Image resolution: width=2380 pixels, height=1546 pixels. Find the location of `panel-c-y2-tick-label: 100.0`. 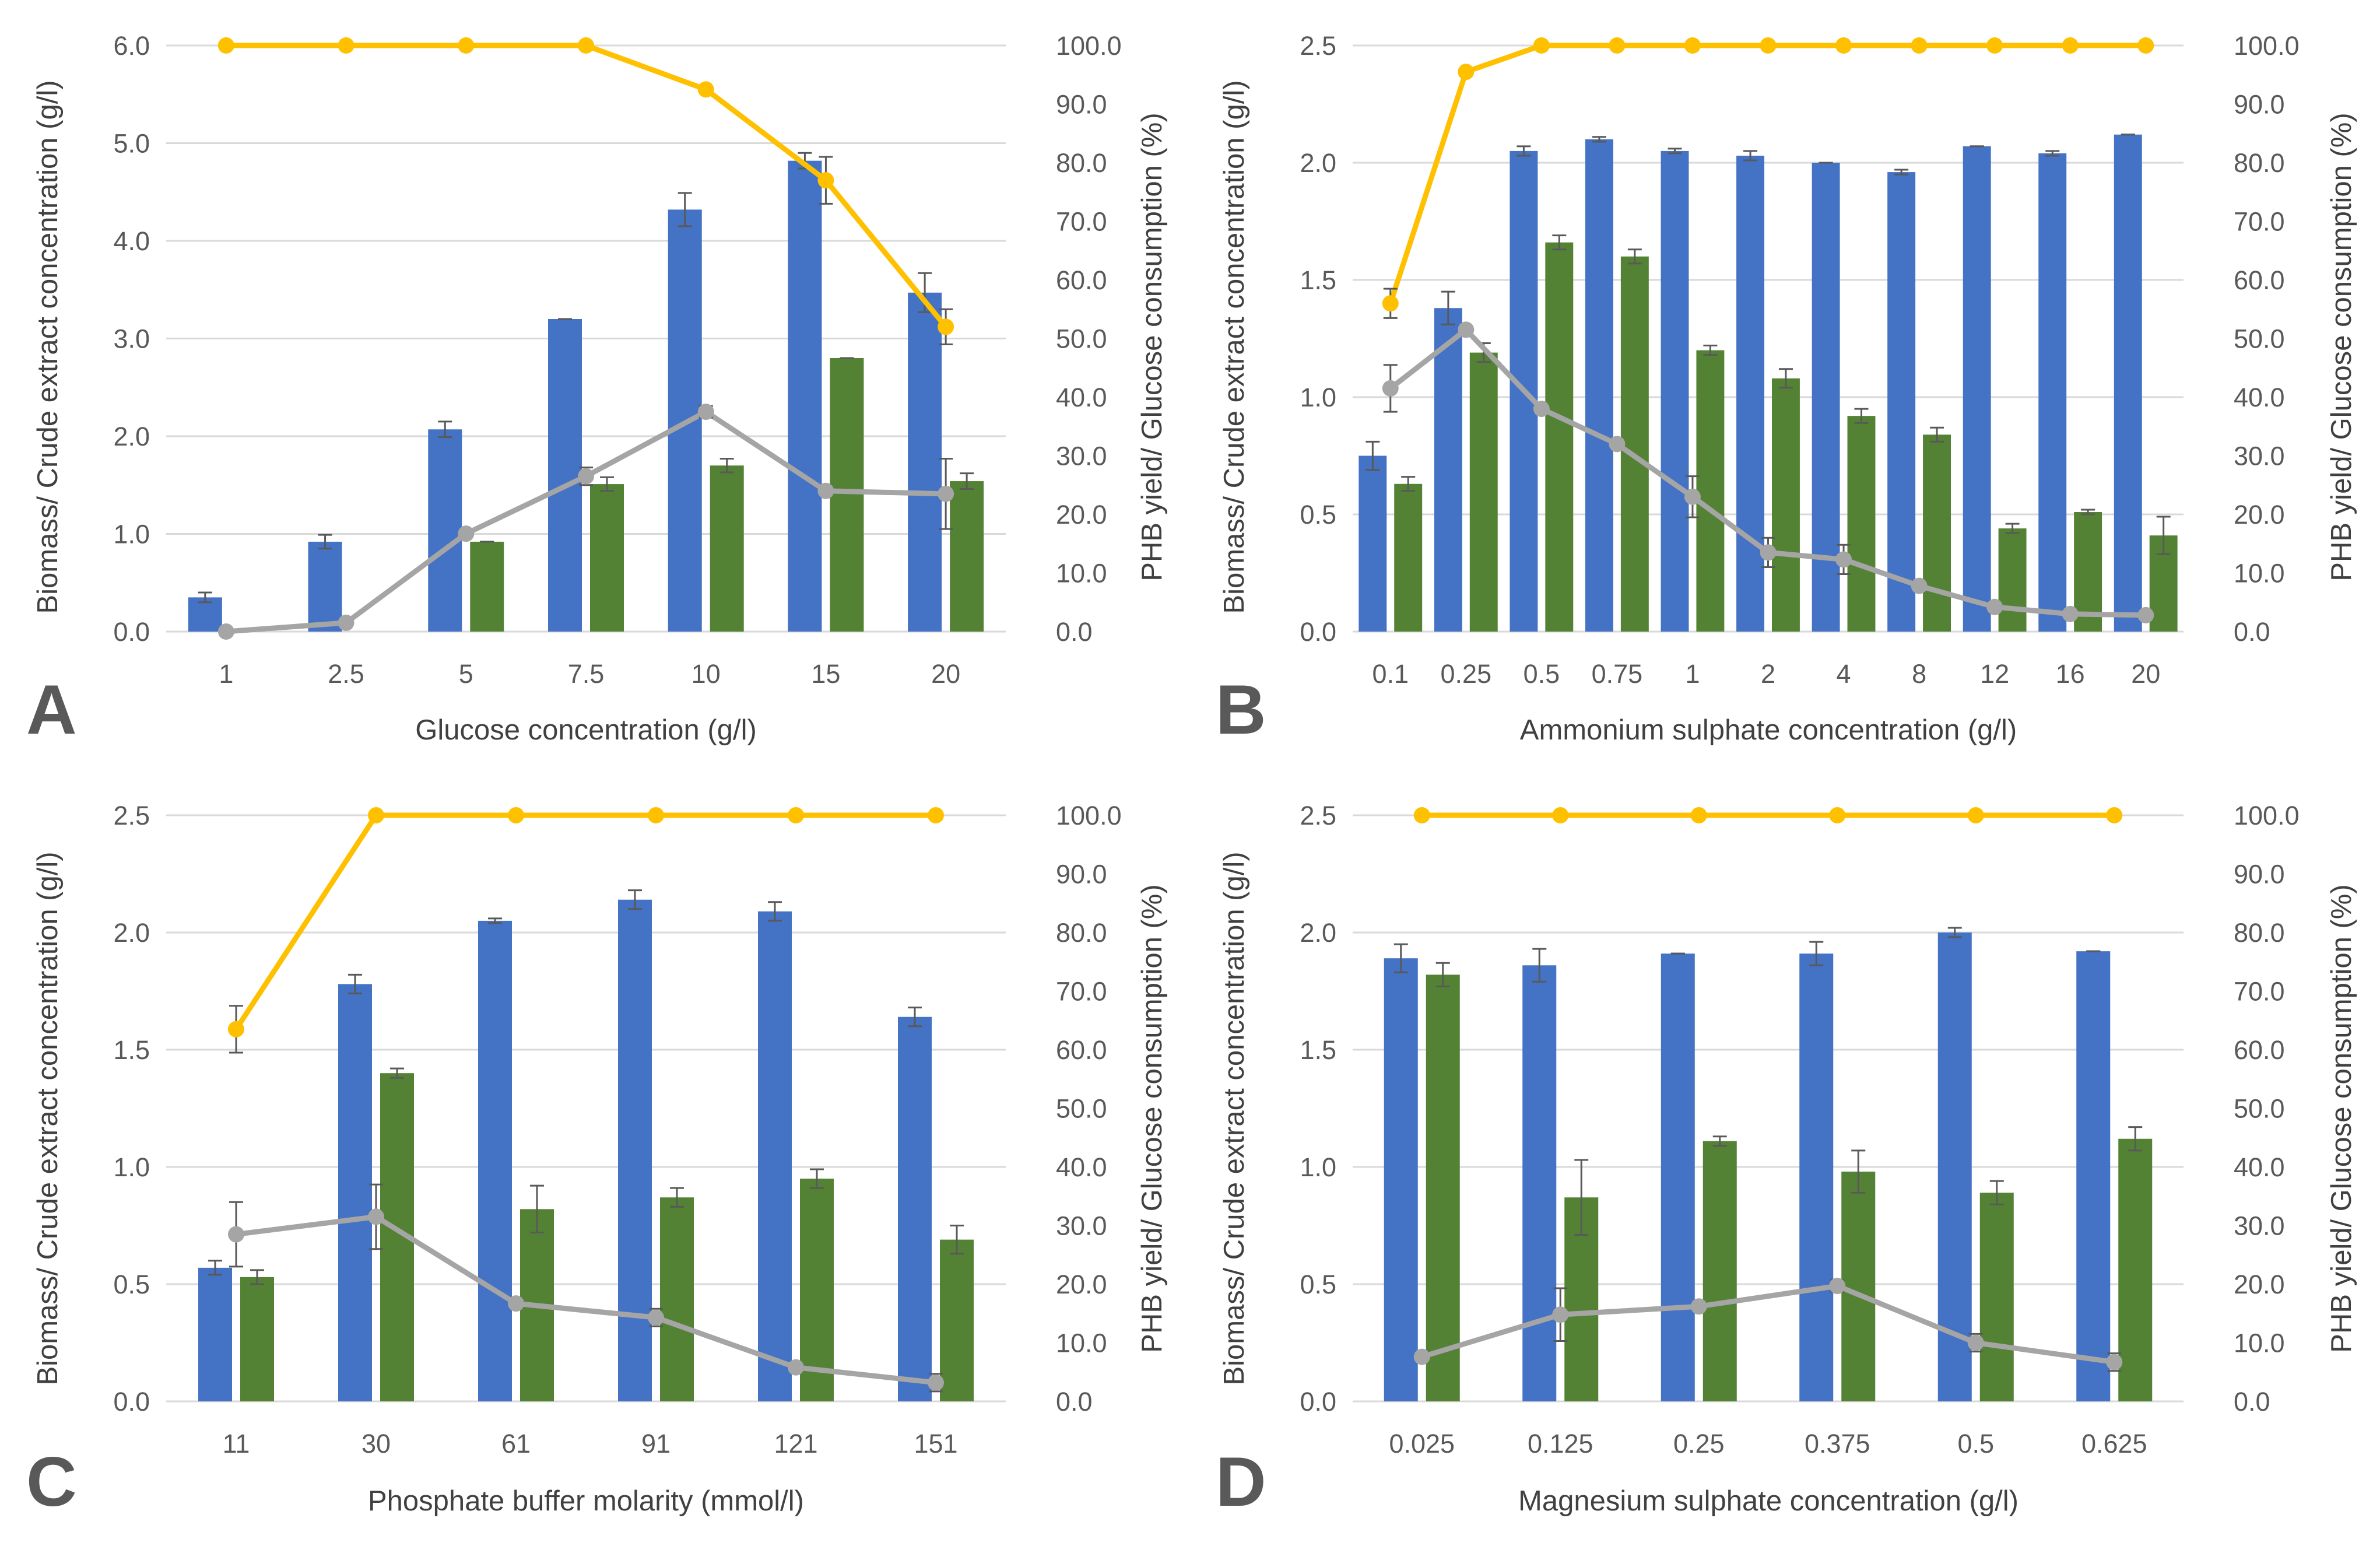

panel-c-y2-tick-label: 100.0 is located at coordinates (1089, 815).